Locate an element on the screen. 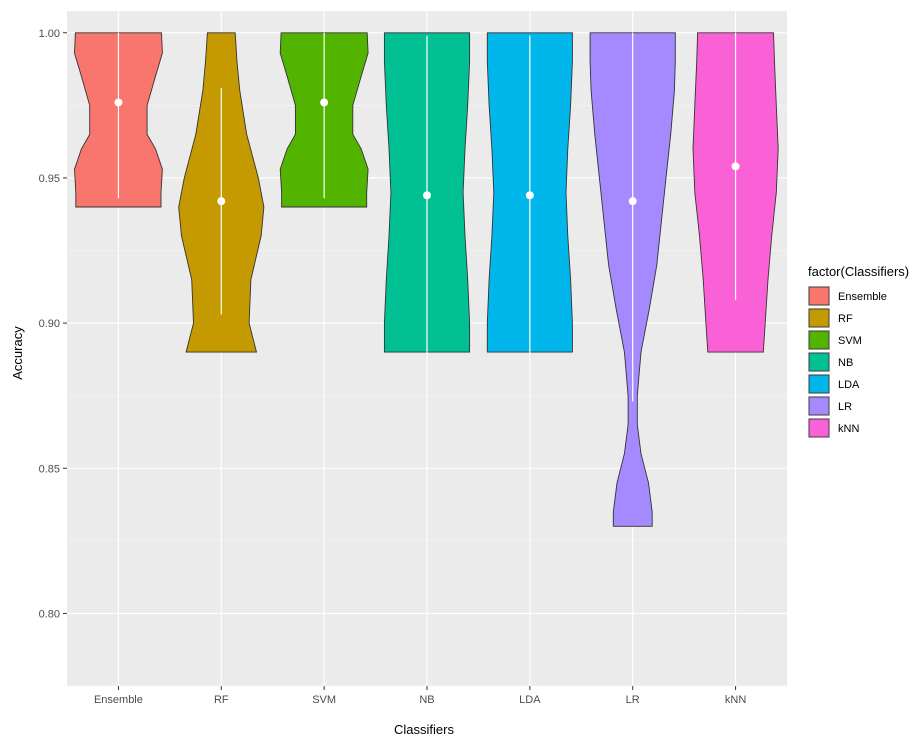 This screenshot has width=919, height=737. mean-point-knn is located at coordinates (735, 166).